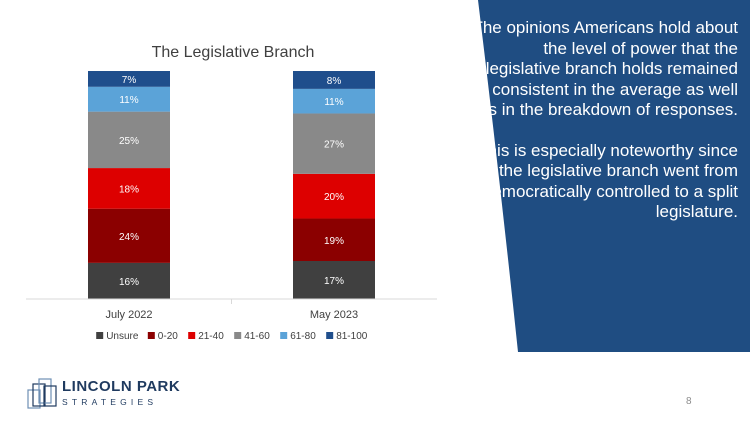 The width and height of the screenshot is (750, 422). I want to click on data-label-may-2023-61-80: 11%, so click(333, 102).